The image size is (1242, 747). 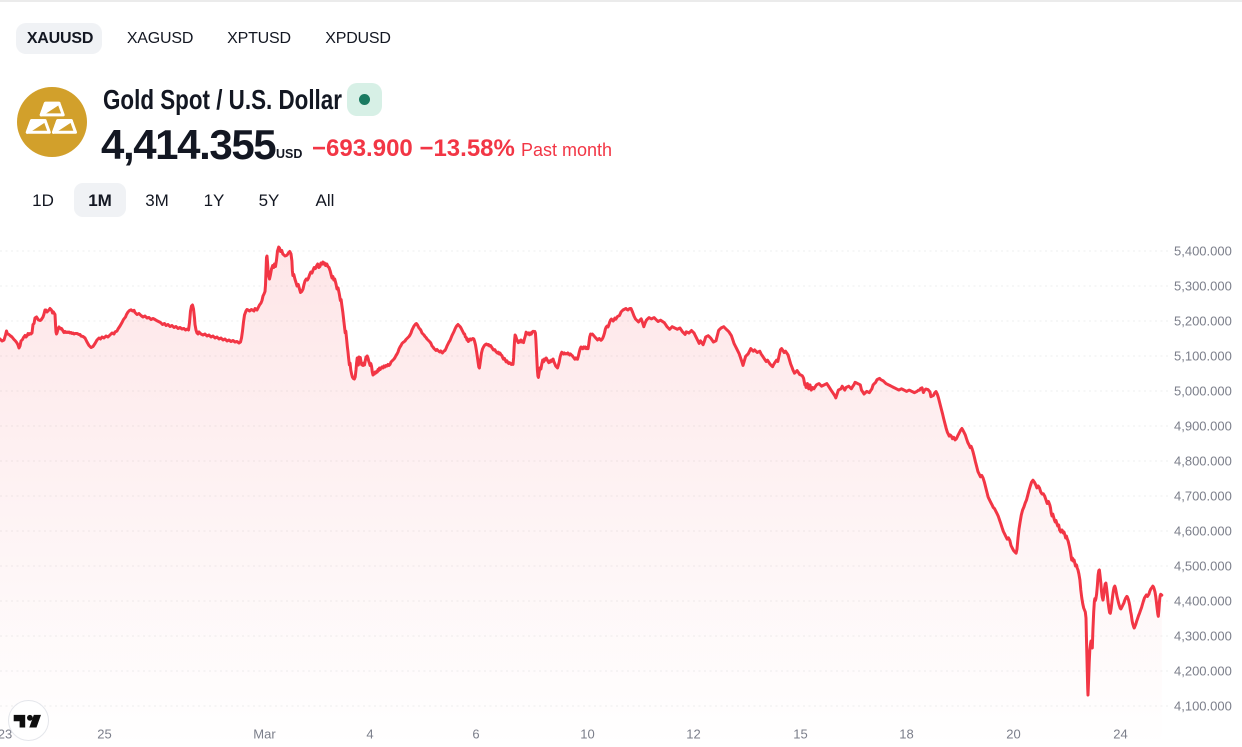 What do you see at coordinates (1120, 734) in the screenshot?
I see `svg-text: 24` at bounding box center [1120, 734].